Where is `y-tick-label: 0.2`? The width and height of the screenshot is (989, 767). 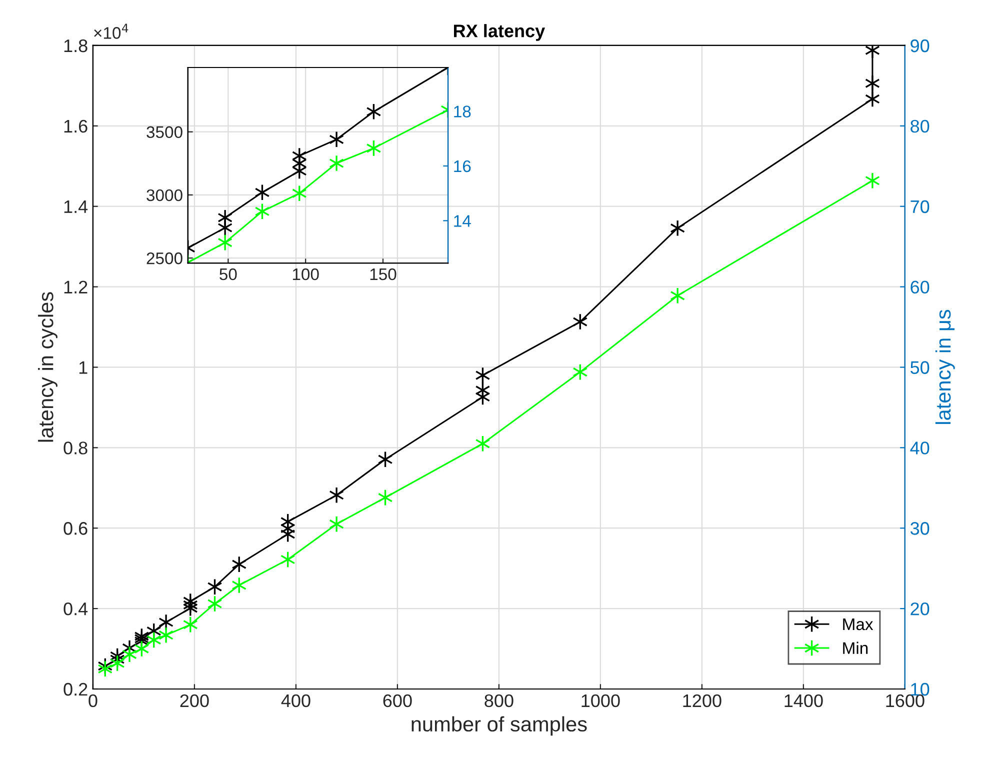
y-tick-label: 0.2 is located at coordinates (76, 689).